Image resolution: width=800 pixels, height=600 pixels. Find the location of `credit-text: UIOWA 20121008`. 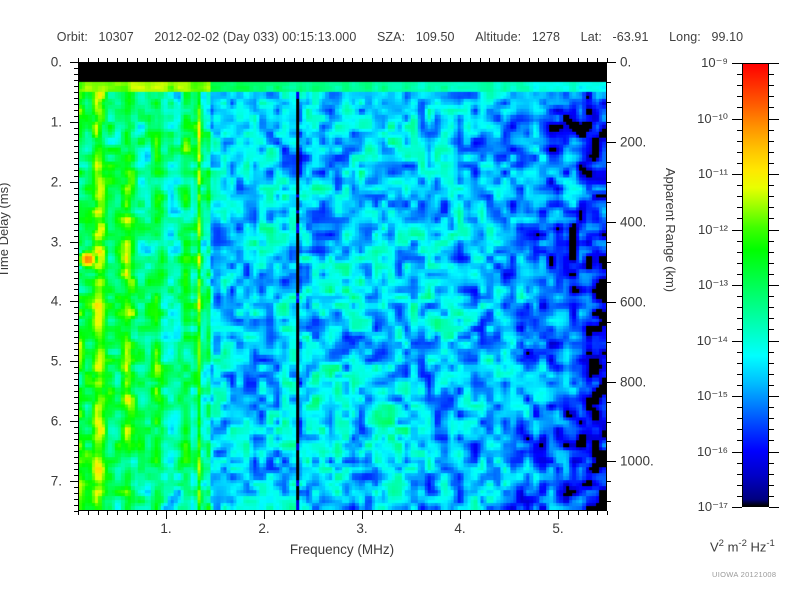

credit-text: UIOWA 20121008 is located at coordinates (744, 574).